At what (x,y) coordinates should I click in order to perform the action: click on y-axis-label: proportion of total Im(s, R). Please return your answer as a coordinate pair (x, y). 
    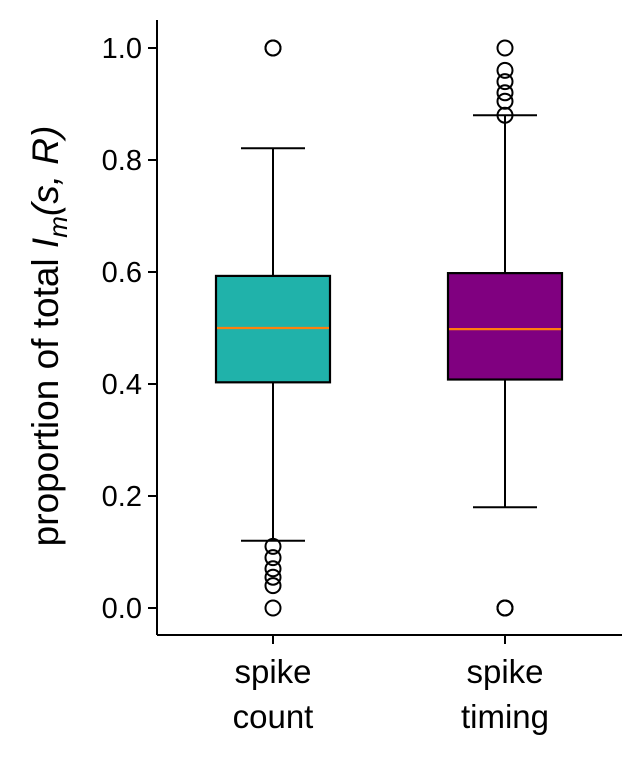
    Looking at the image, I should click on (49, 336).